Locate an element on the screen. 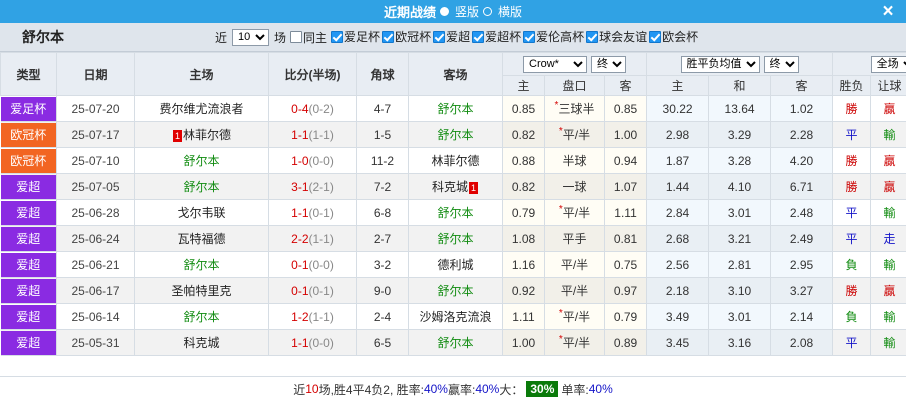  cell-res-hcp: 走 is located at coordinates (888, 238).